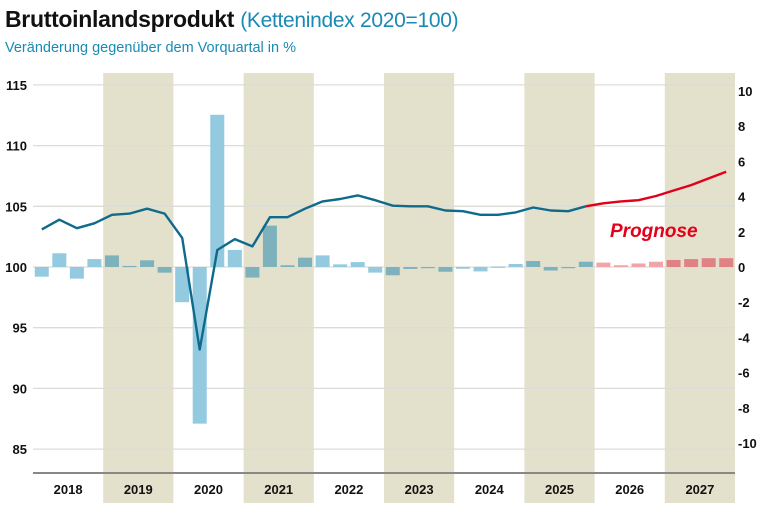 Image resolution: width=768 pixels, height=512 pixels. I want to click on x-tick-label: 2018, so click(68, 489).